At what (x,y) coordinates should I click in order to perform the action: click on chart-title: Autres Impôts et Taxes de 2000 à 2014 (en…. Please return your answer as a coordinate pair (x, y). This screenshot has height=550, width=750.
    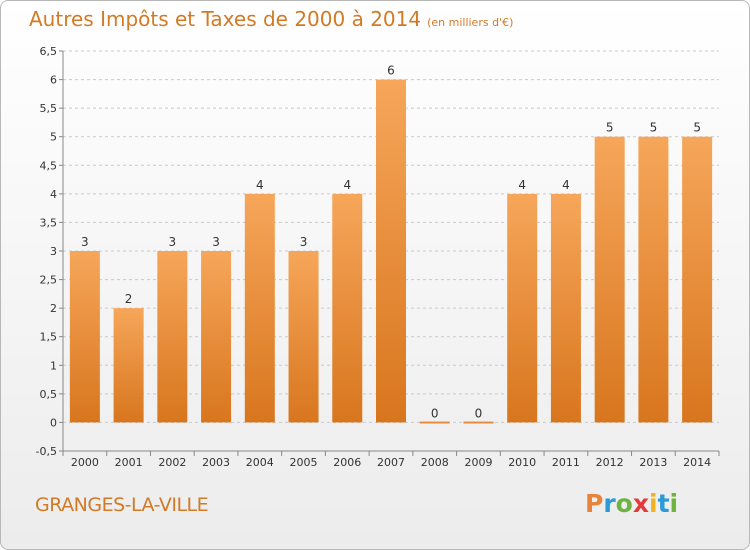
    Looking at the image, I should click on (271, 19).